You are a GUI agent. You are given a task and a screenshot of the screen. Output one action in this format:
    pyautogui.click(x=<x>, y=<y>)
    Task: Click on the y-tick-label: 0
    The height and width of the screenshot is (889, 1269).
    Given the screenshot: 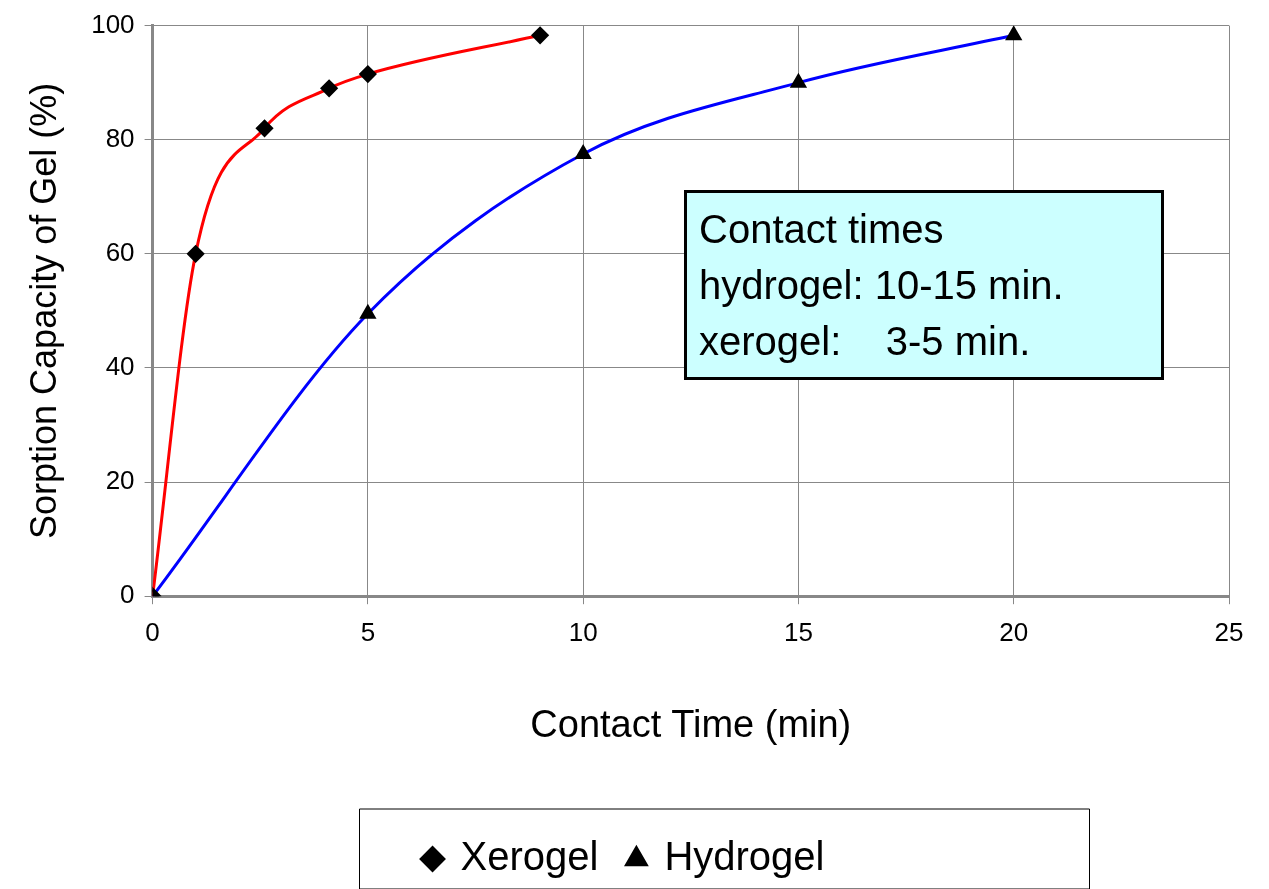 What is the action you would take?
    pyautogui.click(x=127, y=594)
    